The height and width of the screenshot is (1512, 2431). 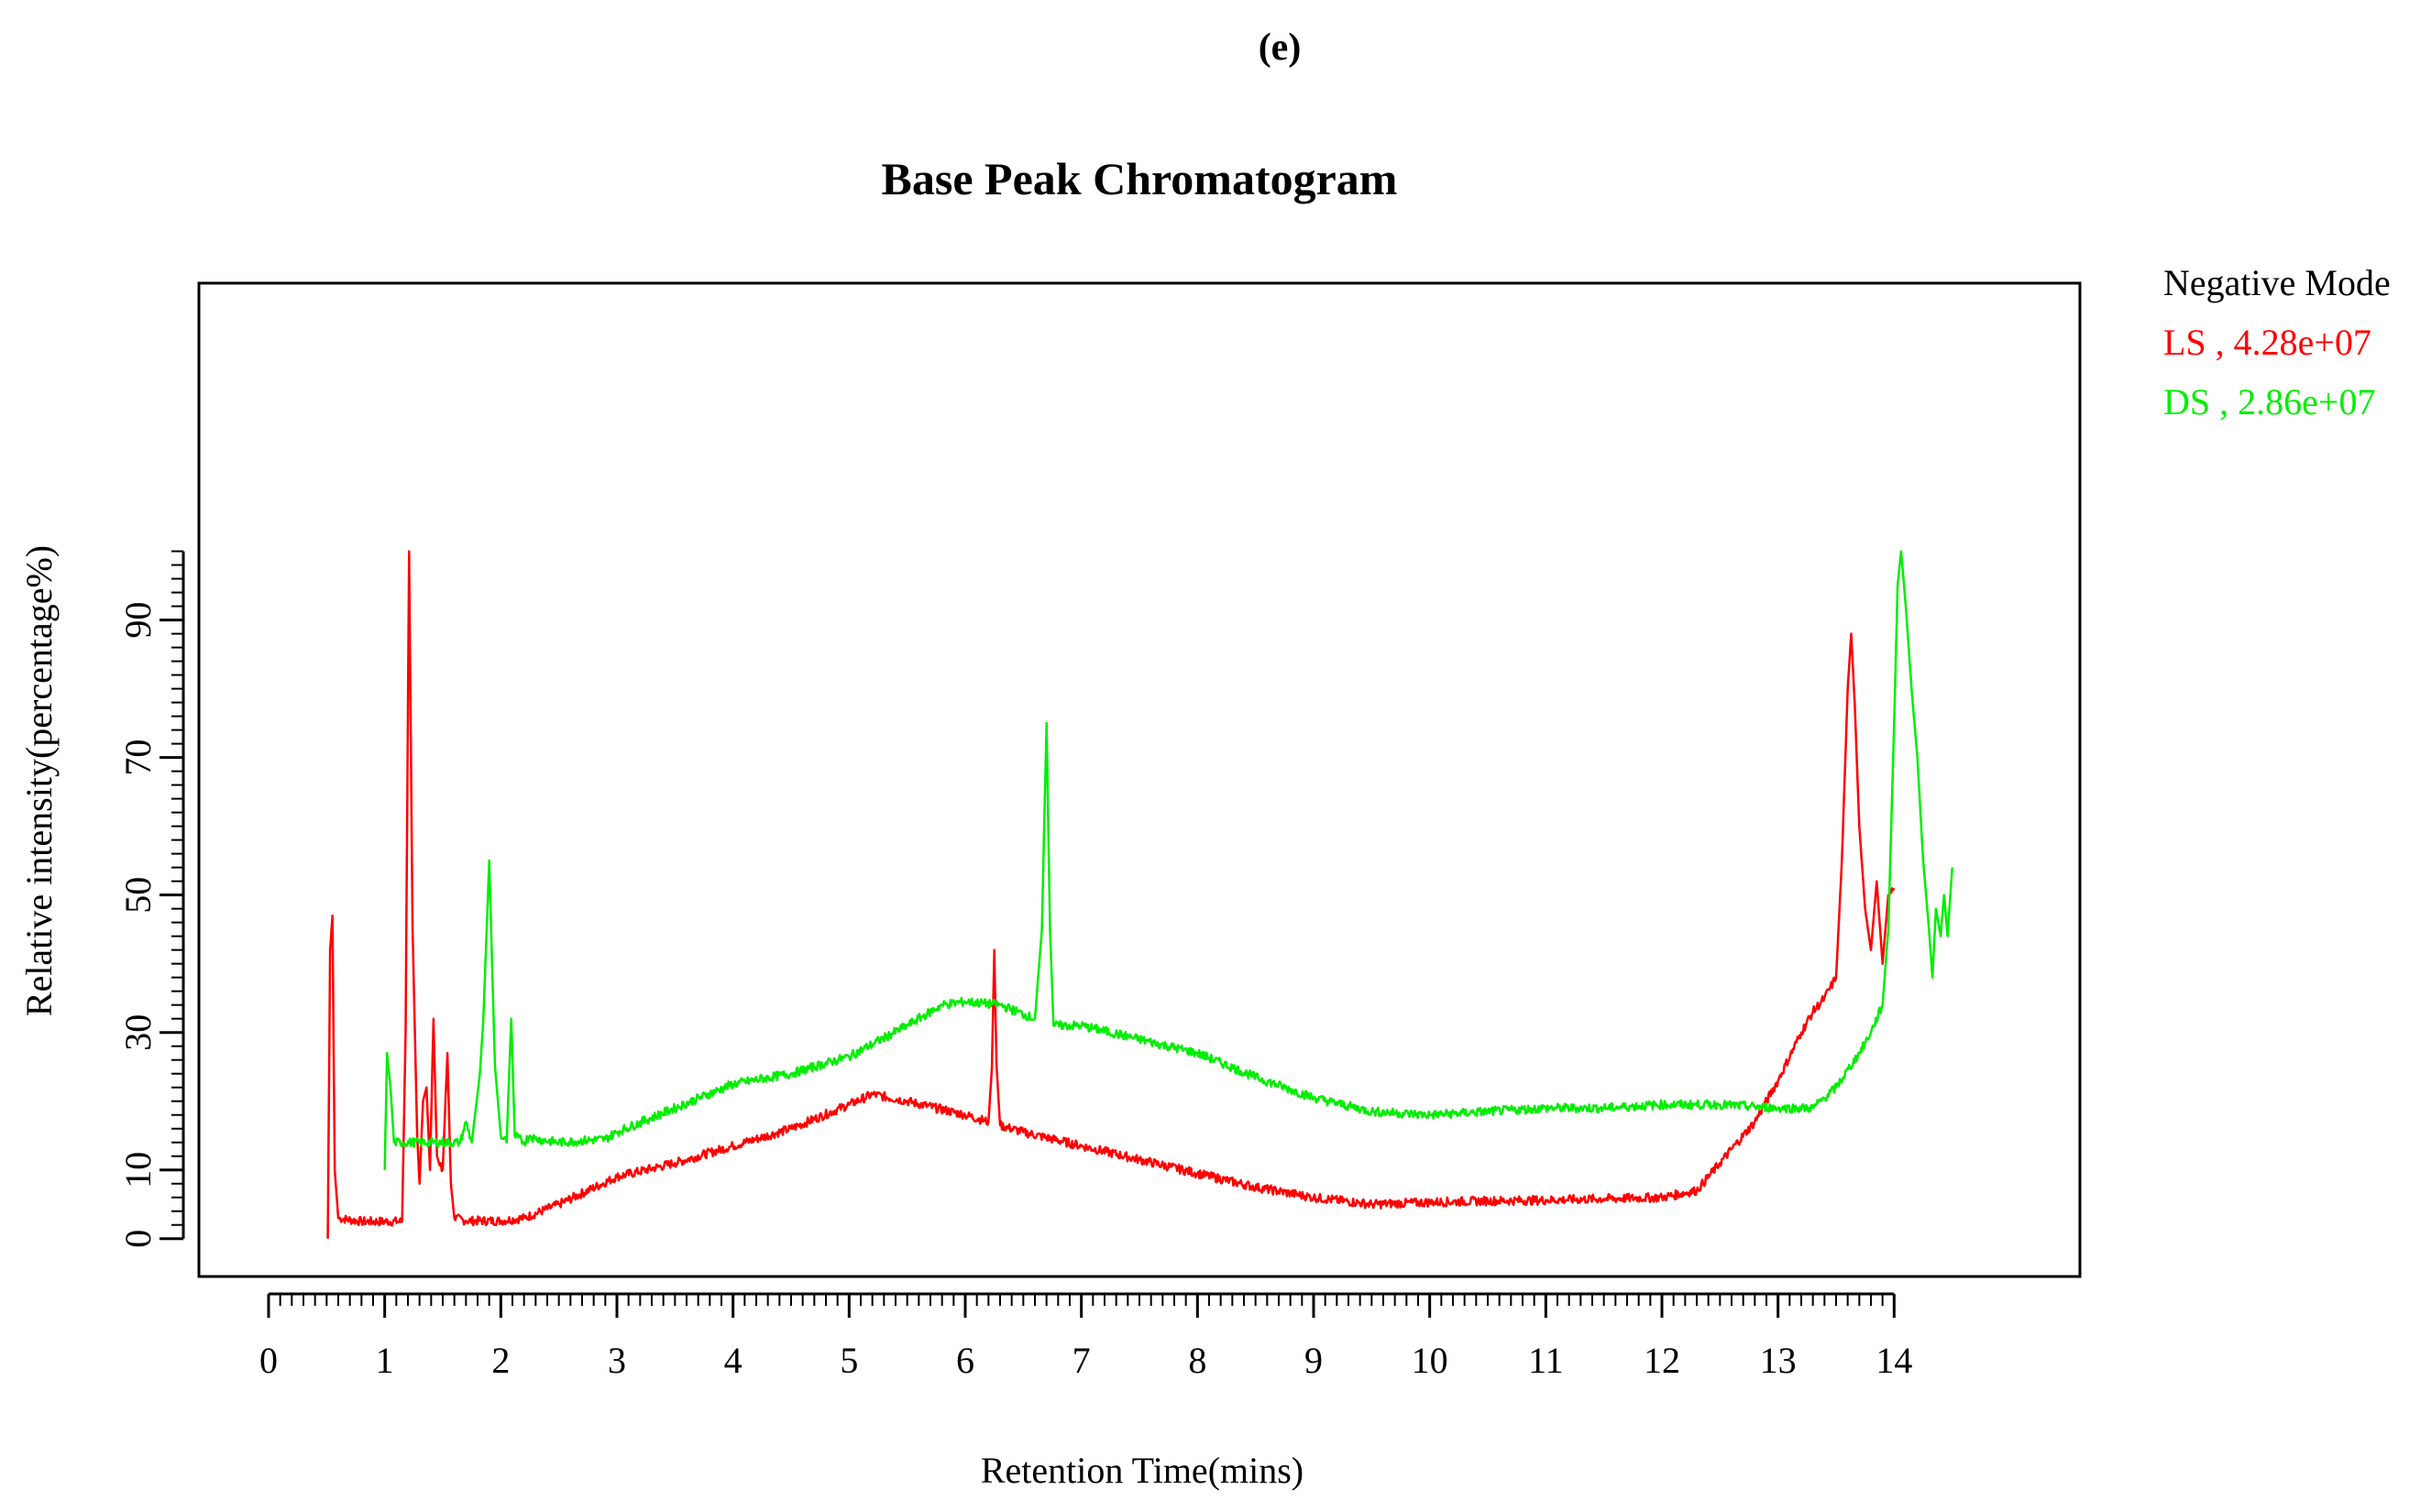 What do you see at coordinates (1142, 1470) in the screenshot?
I see `x-axis-label: Retention Time(mins)` at bounding box center [1142, 1470].